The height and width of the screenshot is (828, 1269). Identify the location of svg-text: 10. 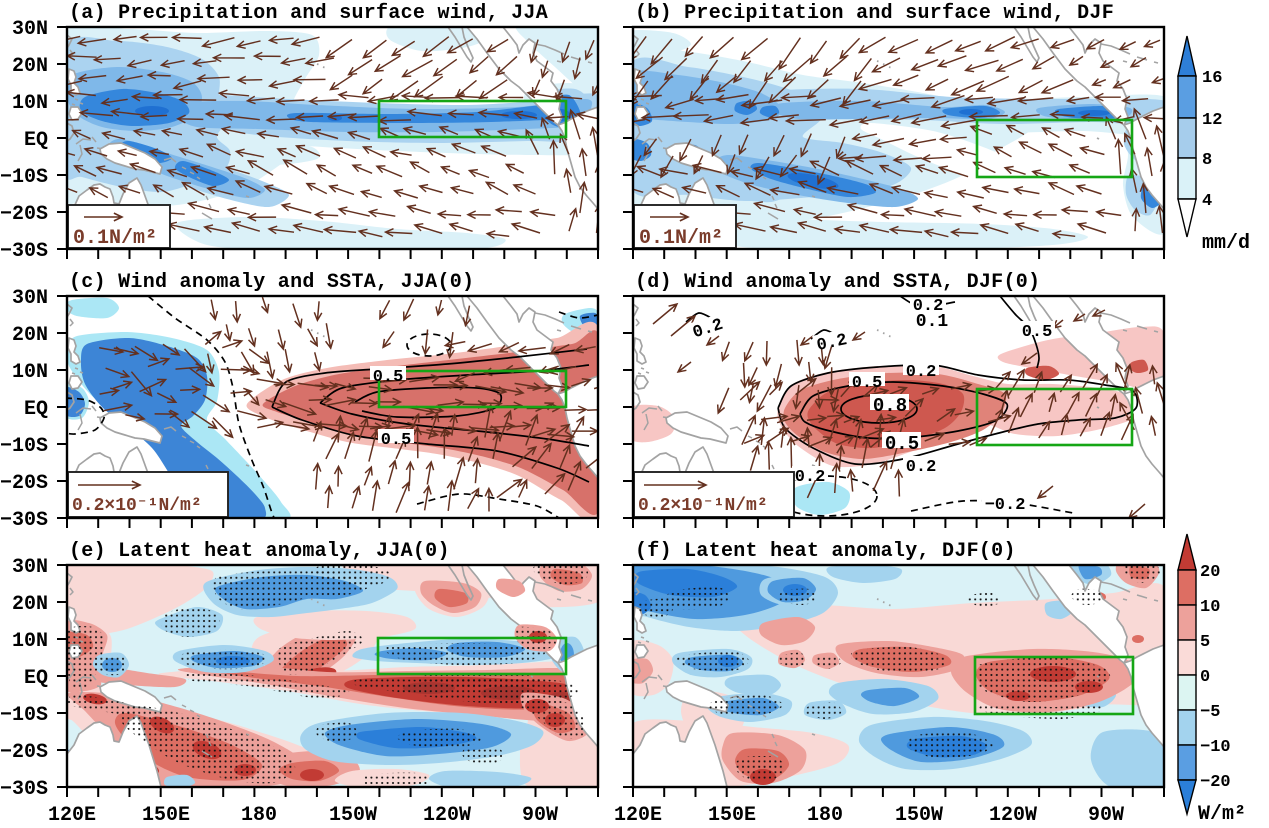
(1210, 607).